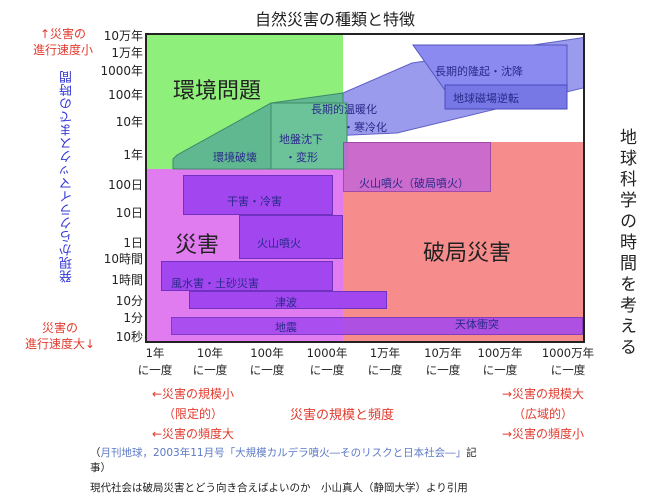 The width and height of the screenshot is (670, 500). Describe the element at coordinates (123, 259) in the screenshot. I see `y-tick-label: 10時間` at that location.